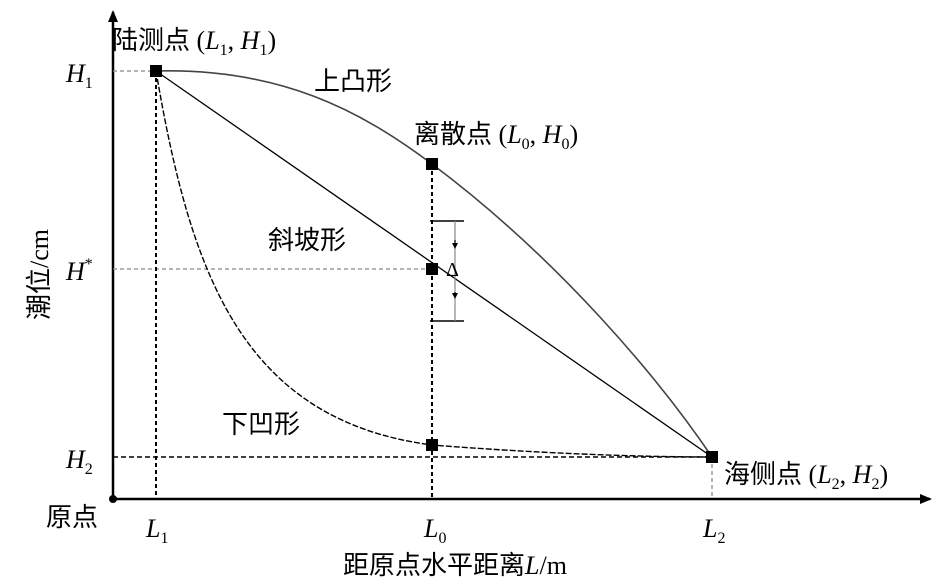 This screenshot has height=584, width=945. I want to click on origin-label: 原点, so click(72, 517).